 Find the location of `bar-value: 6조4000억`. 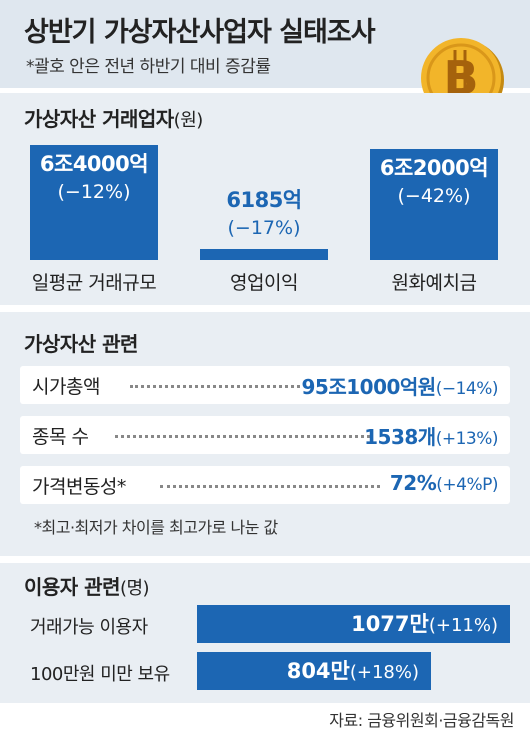

bar-value: 6조4000억 is located at coordinates (94, 164).